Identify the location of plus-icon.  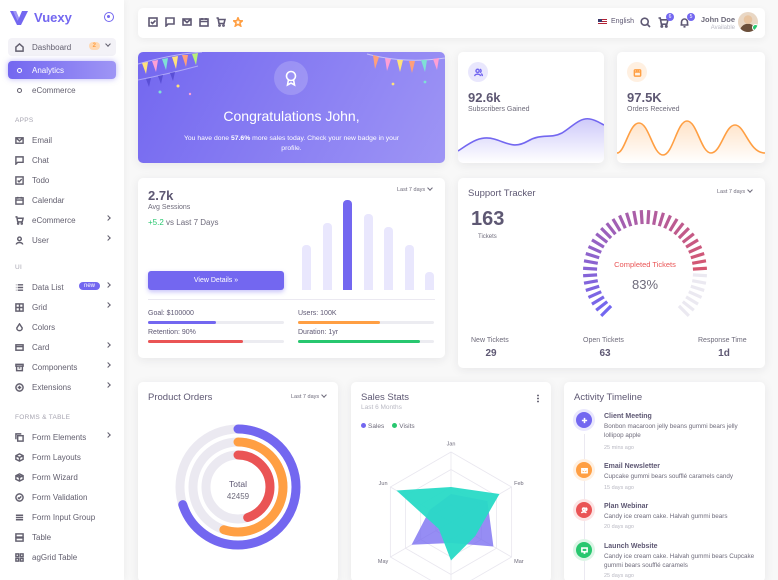
(584, 420).